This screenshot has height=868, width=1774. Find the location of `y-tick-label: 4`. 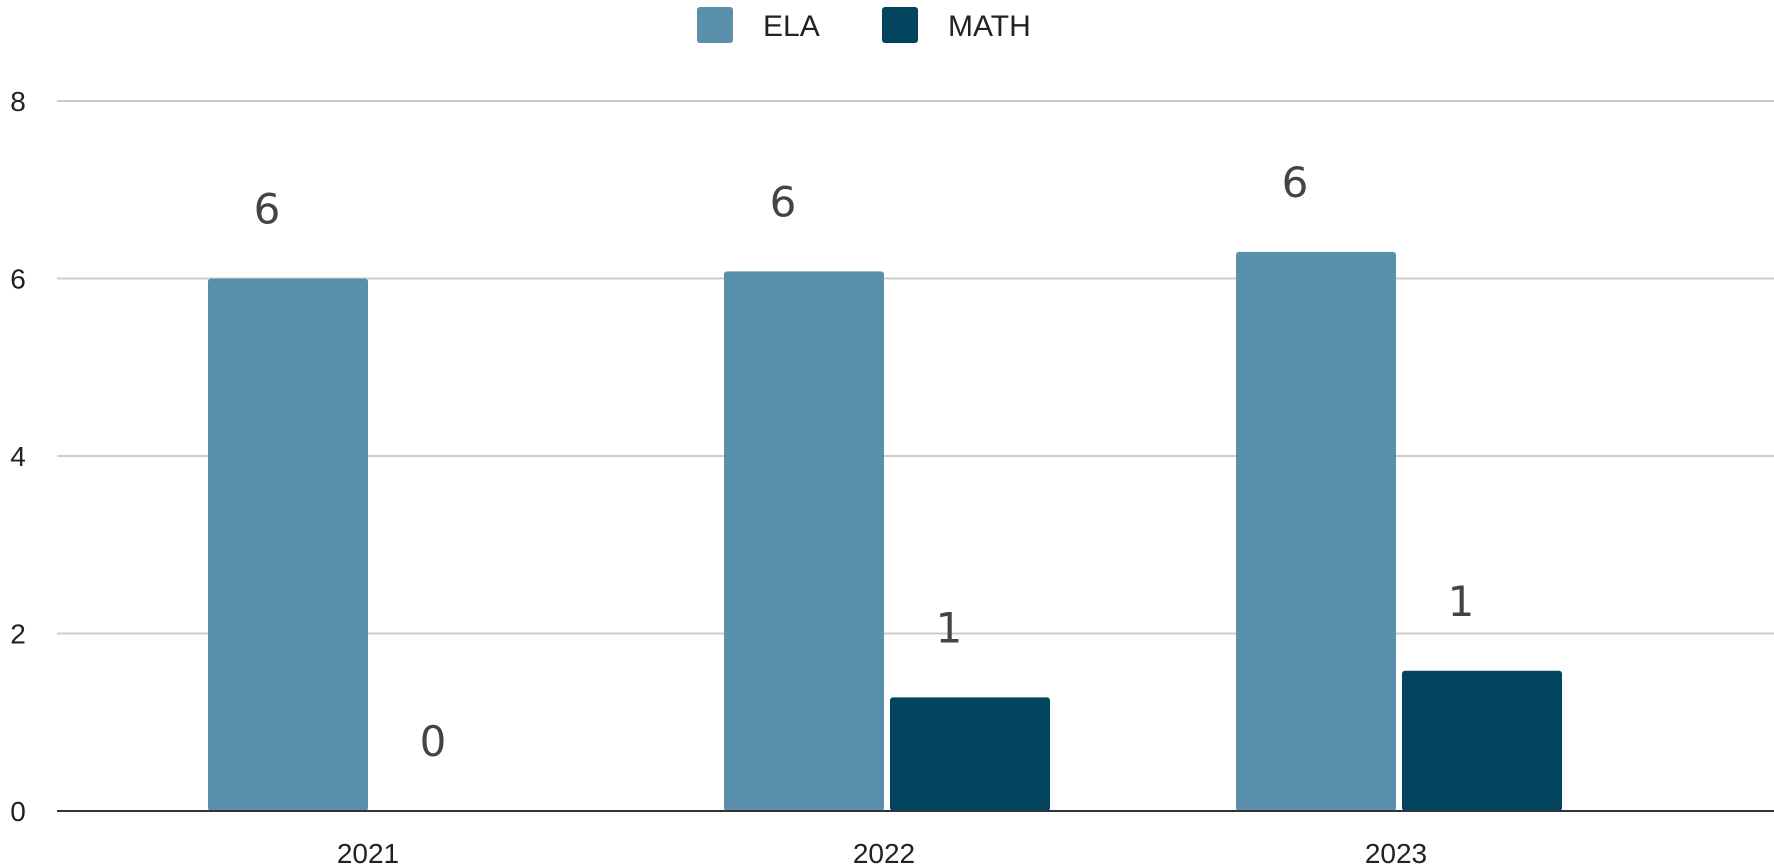

y-tick-label: 4 is located at coordinates (18, 456).